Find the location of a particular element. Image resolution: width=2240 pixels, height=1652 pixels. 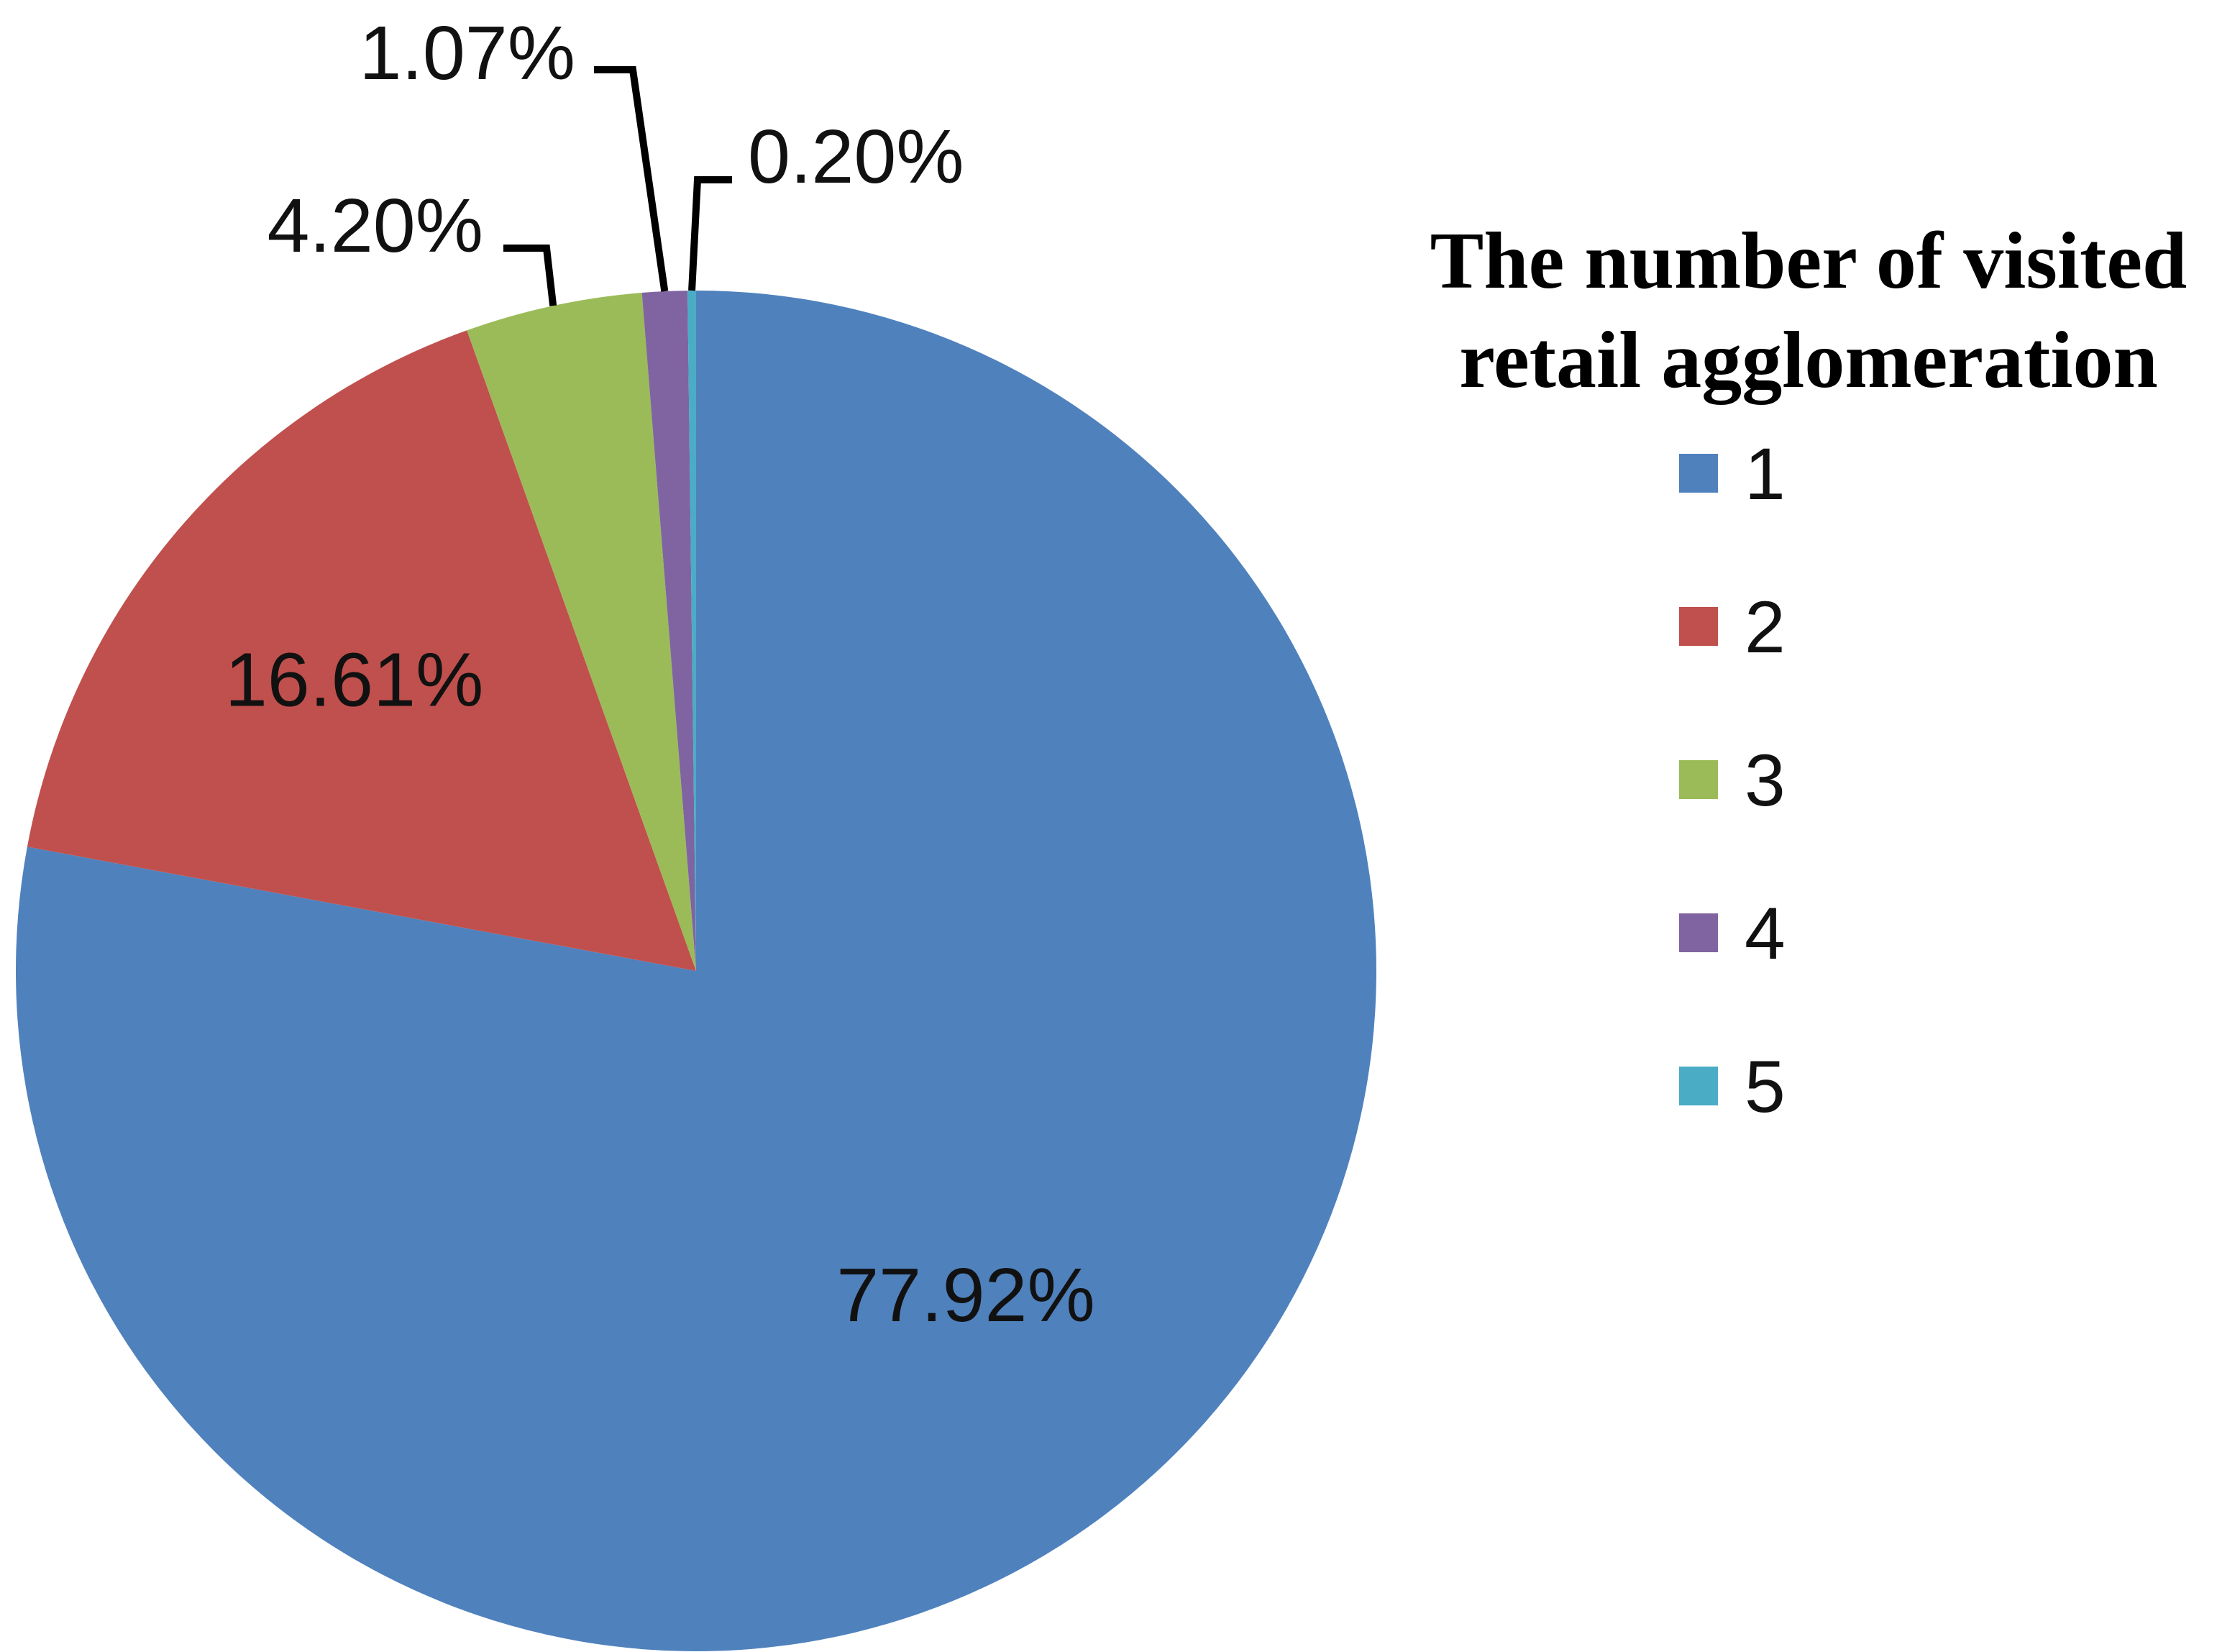

legend-label-2: 2 is located at coordinates (1765, 627).